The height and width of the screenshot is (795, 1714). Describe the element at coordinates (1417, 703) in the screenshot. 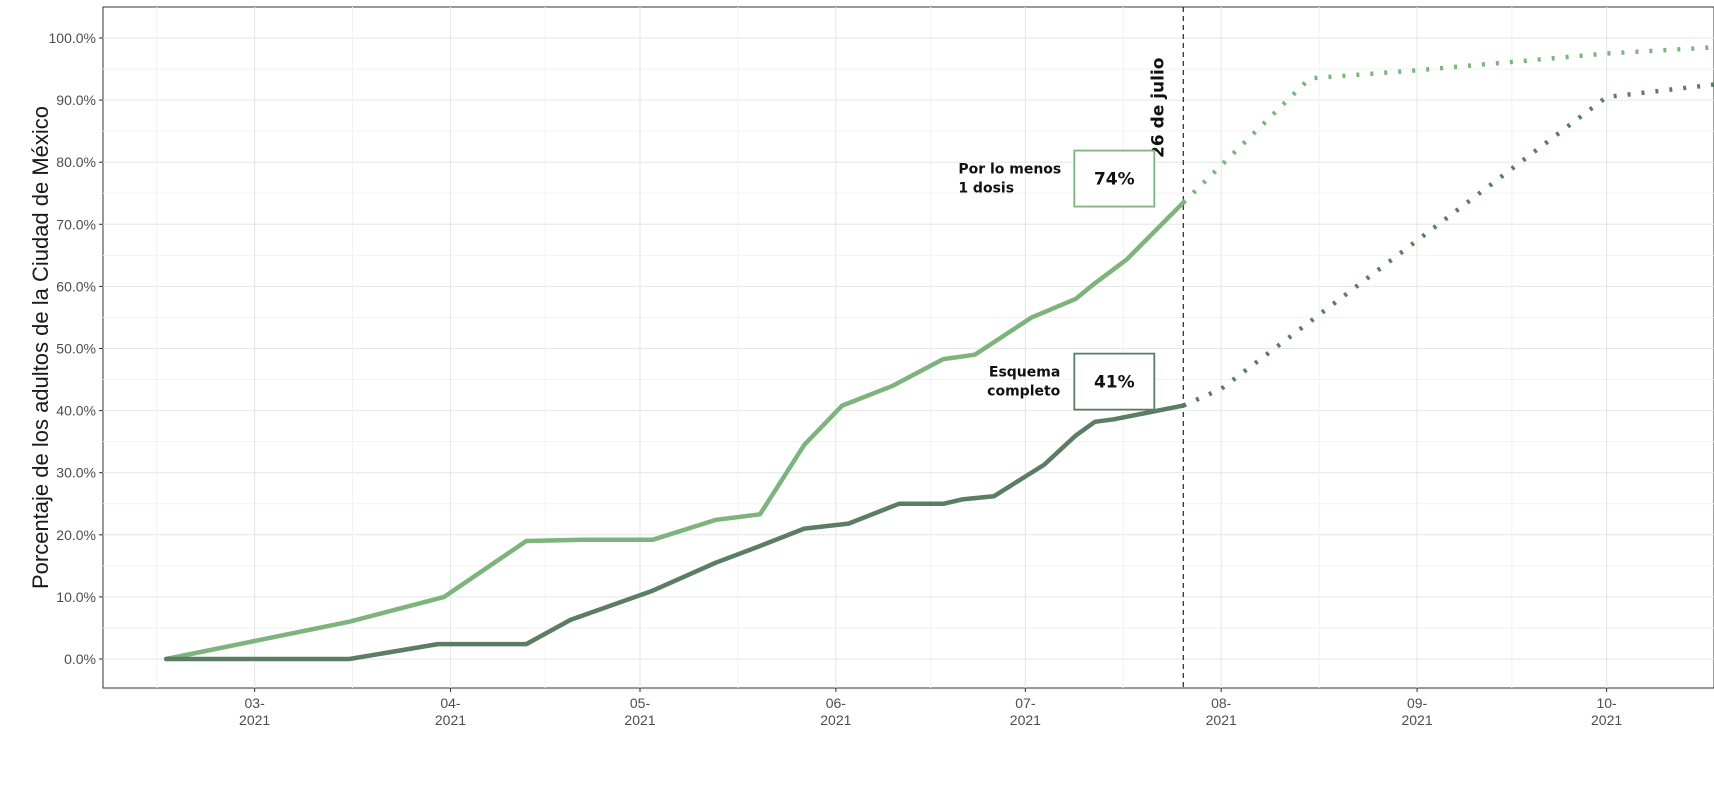

I see `x-tick-label: 09-` at that location.